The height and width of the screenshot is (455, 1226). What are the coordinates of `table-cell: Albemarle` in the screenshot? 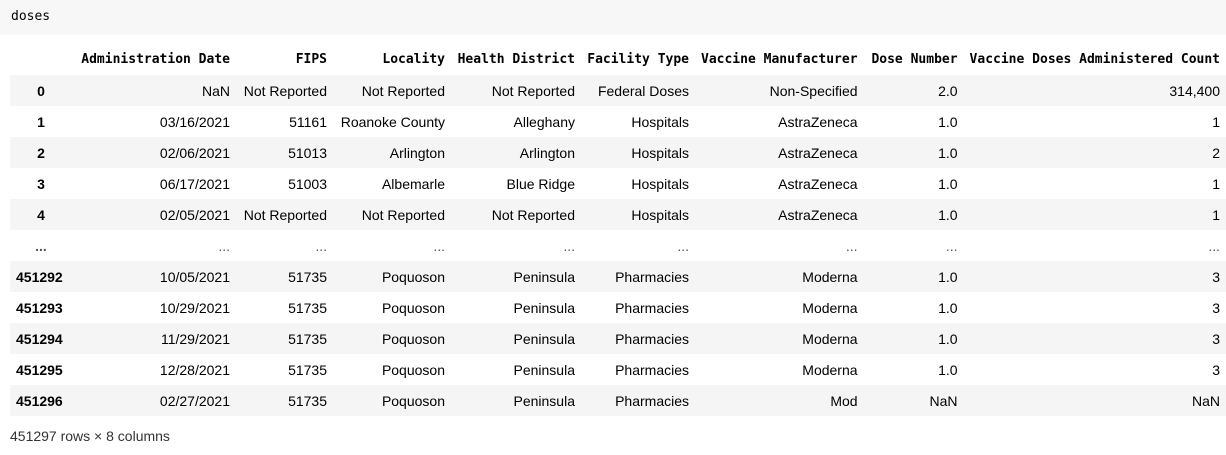 It's located at (413, 183).